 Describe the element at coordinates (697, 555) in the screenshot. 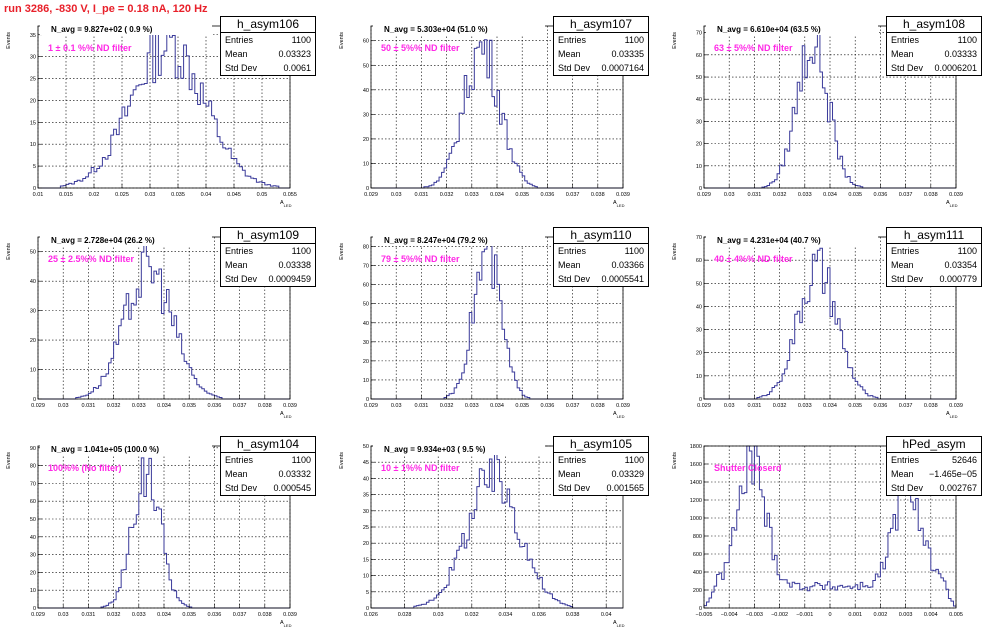

I see `y-tick-label: 600` at that location.